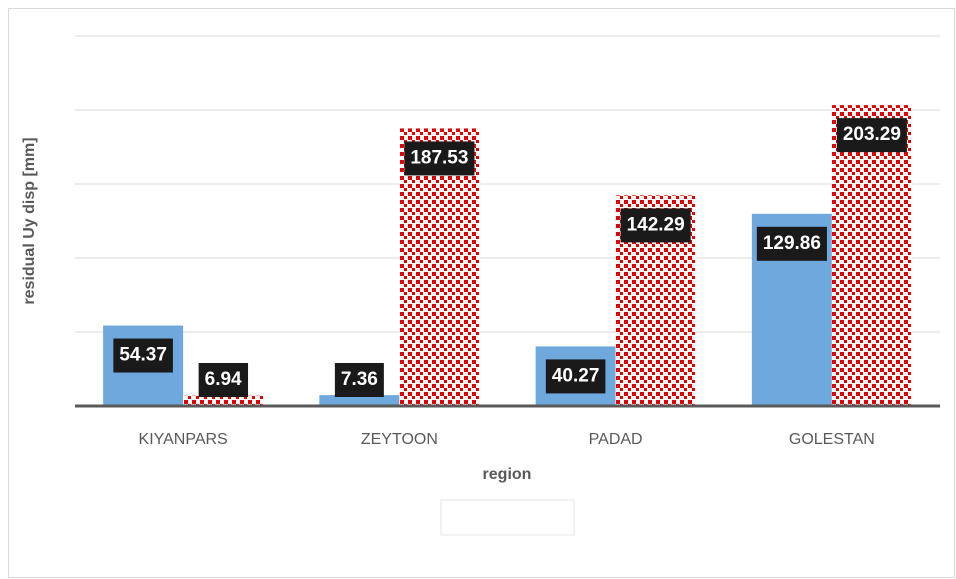  I want to click on legend-box, so click(507, 517).